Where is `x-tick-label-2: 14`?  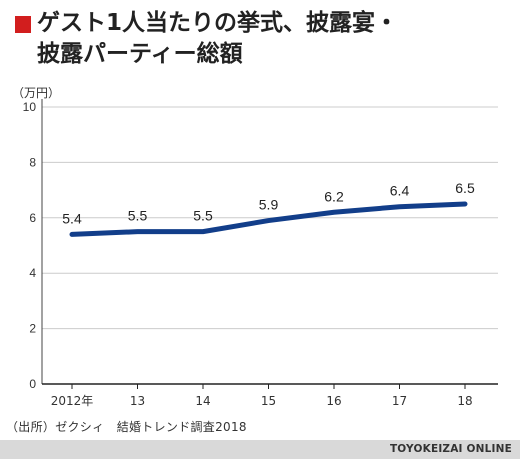
x-tick-label-2: 14 is located at coordinates (202, 401).